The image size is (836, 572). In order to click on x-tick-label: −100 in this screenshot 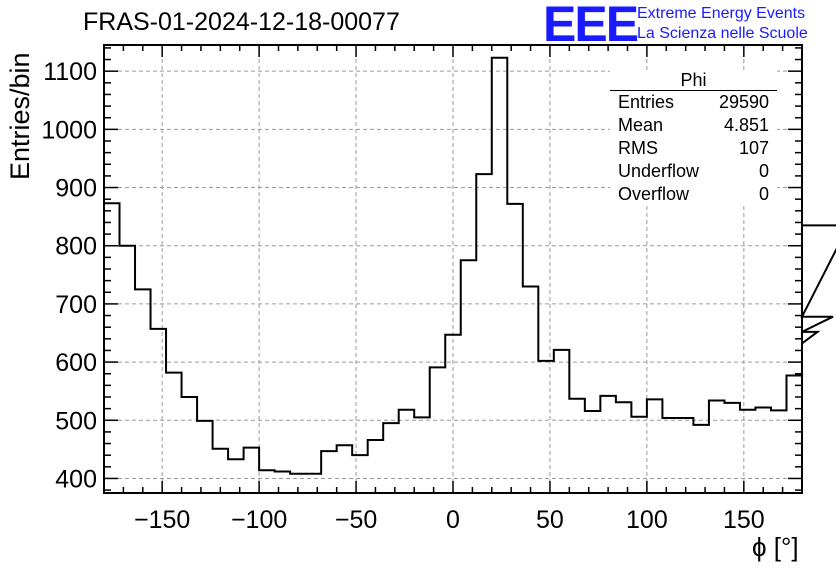, I will do `click(259, 520)`.